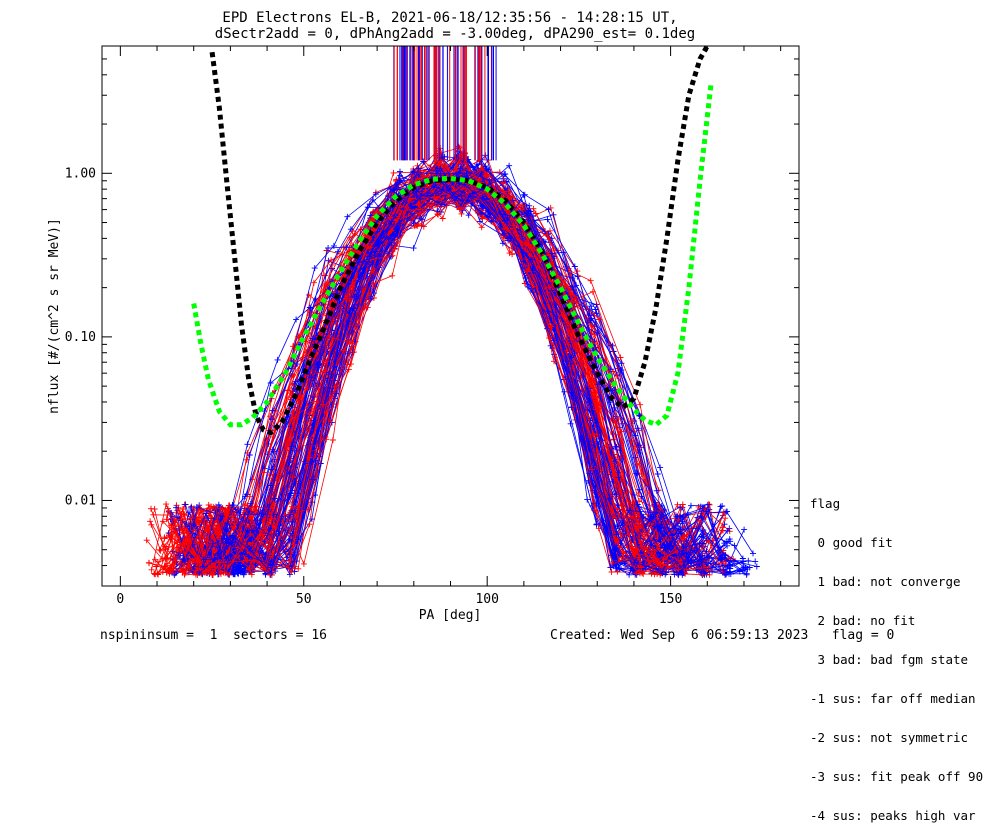 The image size is (1000, 835). Describe the element at coordinates (80, 337) in the screenshot. I see `y-tick-label: 0.10` at that location.